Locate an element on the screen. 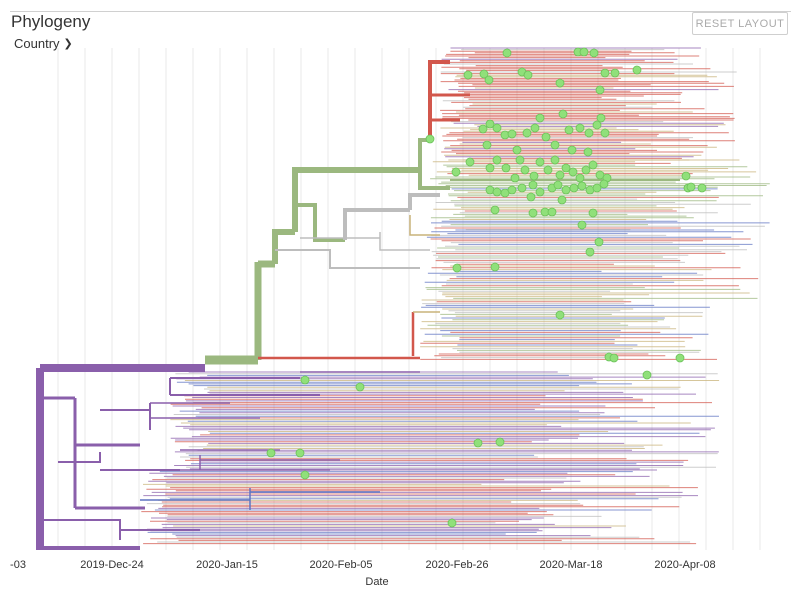 Image resolution: width=797 pixels, height=594 pixels. x-tick-label: 2020-Feb-26 is located at coordinates (457, 565).